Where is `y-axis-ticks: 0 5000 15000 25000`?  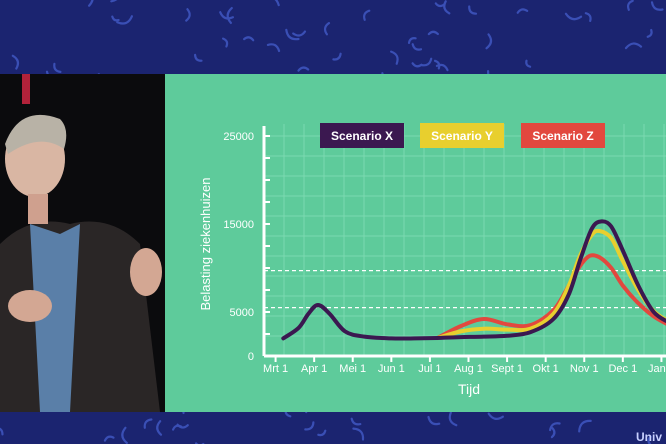 y-axis-ticks: 0 5000 15000 25000 is located at coordinates (246, 247).